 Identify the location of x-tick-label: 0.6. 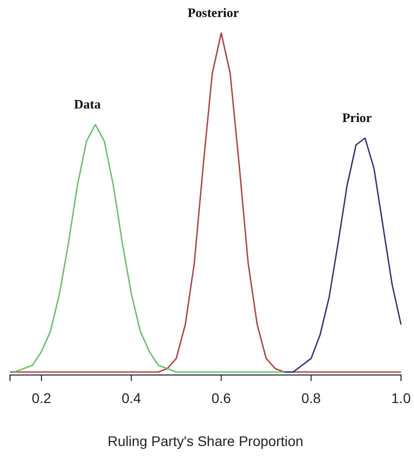
(221, 398).